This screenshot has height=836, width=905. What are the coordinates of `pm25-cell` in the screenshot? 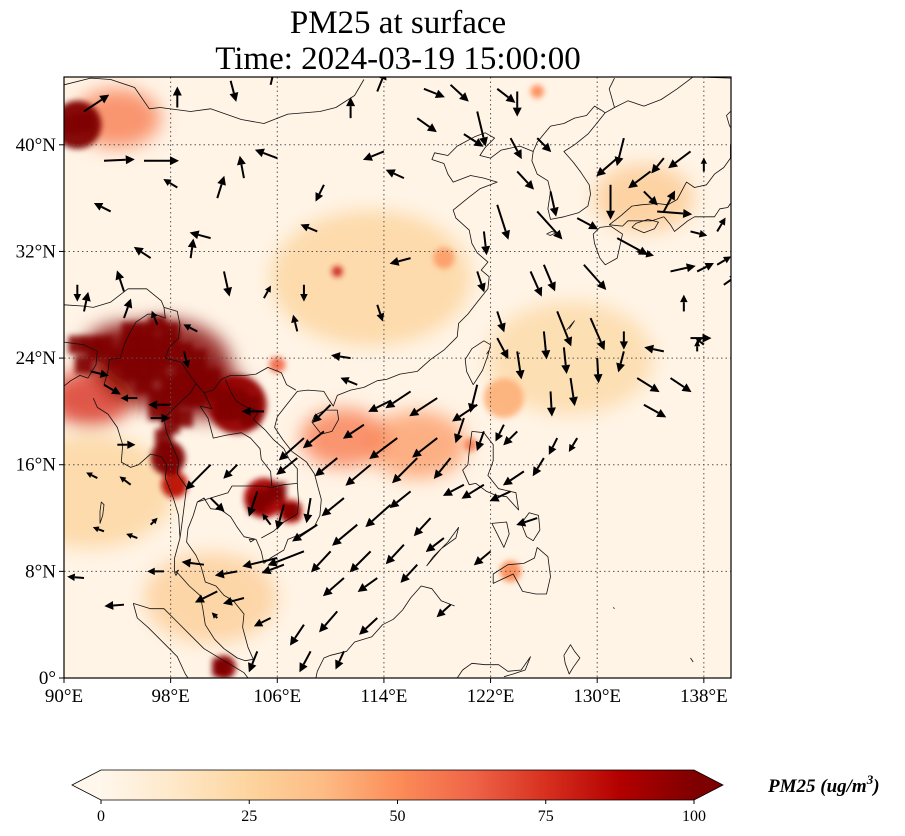 It's located at (183, 418).